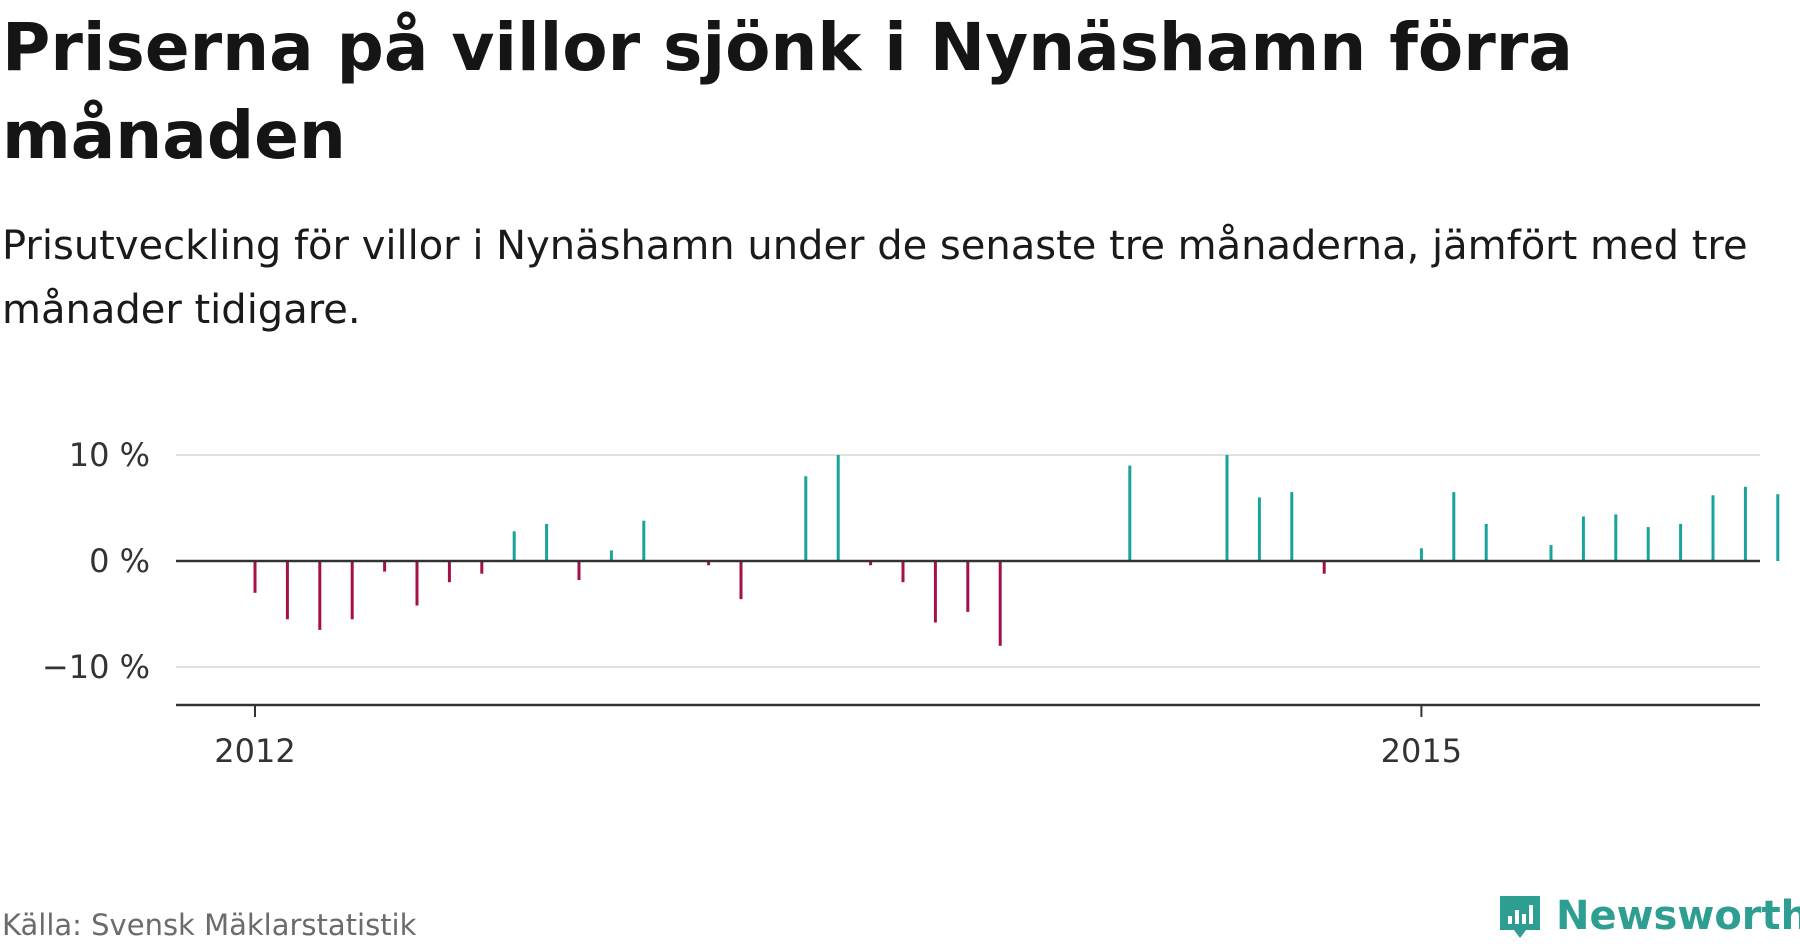 The width and height of the screenshot is (1800, 948). Describe the element at coordinates (968, 638) in the screenshot. I see `axes` at that location.